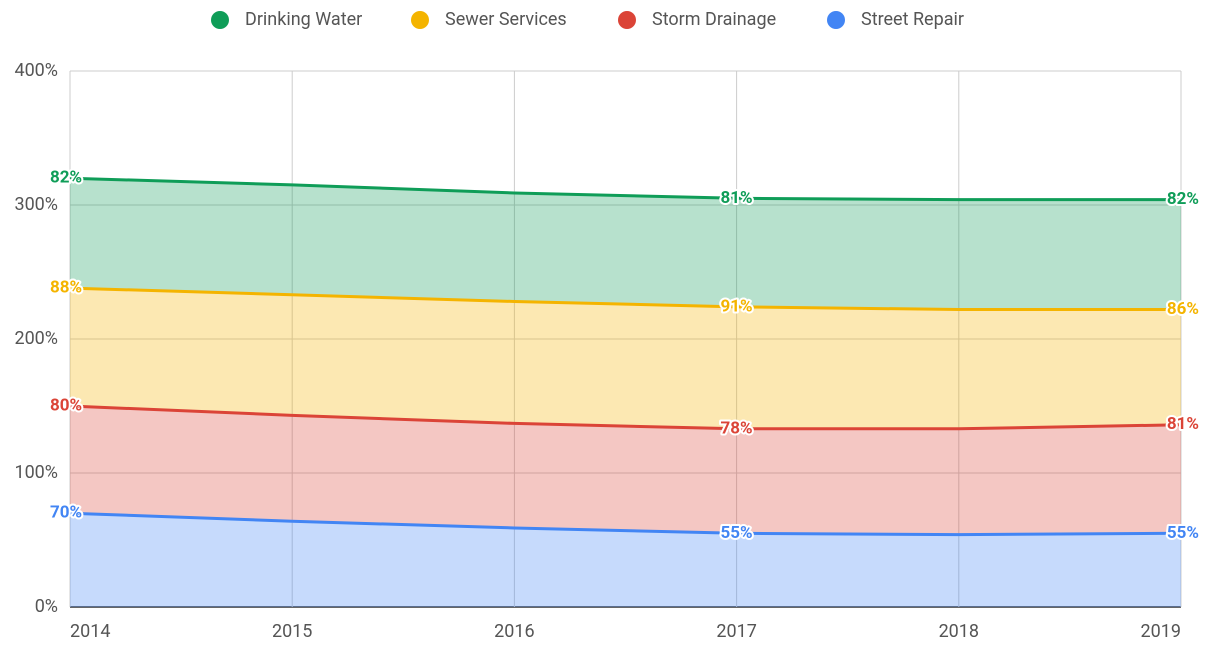 This screenshot has height=648, width=1214. What do you see at coordinates (36, 338) in the screenshot?
I see `y-tick-label: 200%` at bounding box center [36, 338].